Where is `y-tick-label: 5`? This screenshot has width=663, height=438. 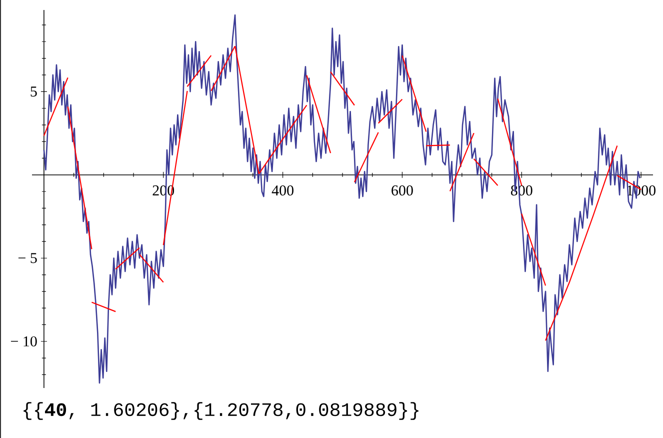
y-tick-label: 5 is located at coordinates (33, 91).